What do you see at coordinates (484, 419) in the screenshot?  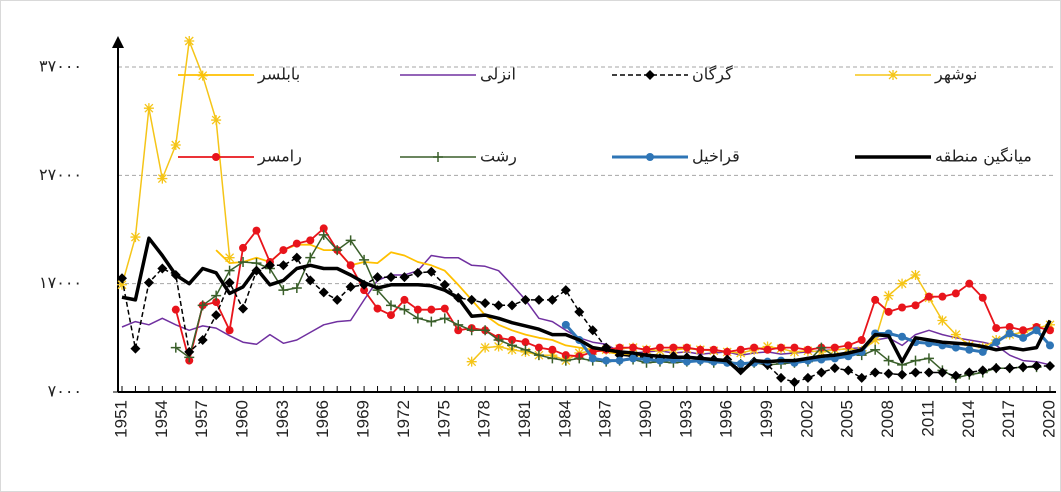 I see `x-tick-label: 1978` at bounding box center [484, 419].